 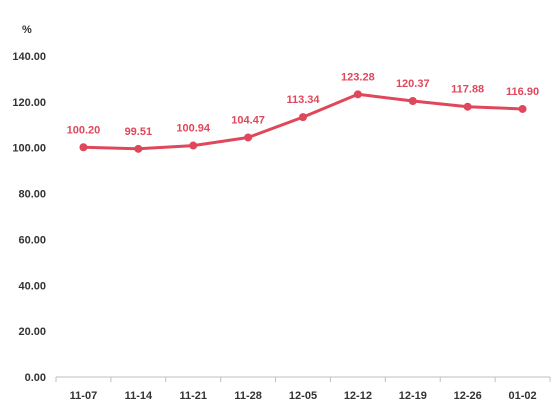 I want to click on data-label: 113.34, so click(x=303, y=100).